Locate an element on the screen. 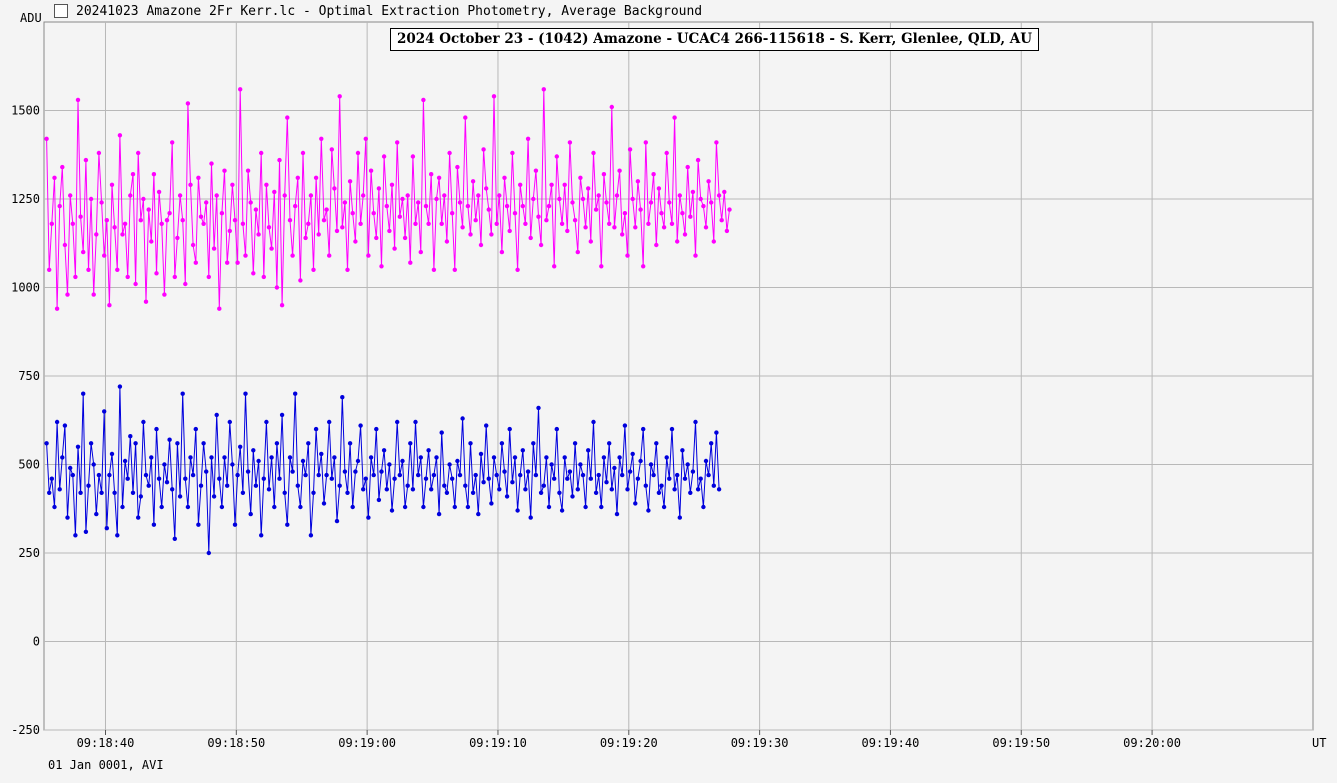 Image resolution: width=1337 pixels, height=783 pixels. x-axis-label: UT is located at coordinates (1319, 743).